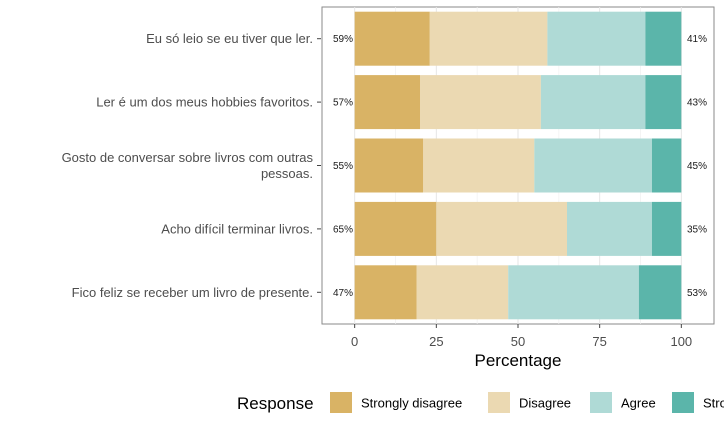 This screenshot has width=724, height=434. What do you see at coordinates (713, 403) in the screenshot?
I see `legend-label: Strongly agree` at bounding box center [713, 403].